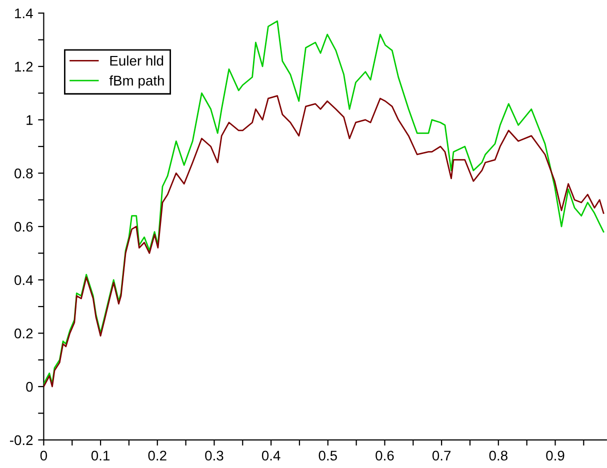 The height and width of the screenshot is (468, 607). What do you see at coordinates (44, 455) in the screenshot?
I see `x-tick-label: 0` at bounding box center [44, 455].